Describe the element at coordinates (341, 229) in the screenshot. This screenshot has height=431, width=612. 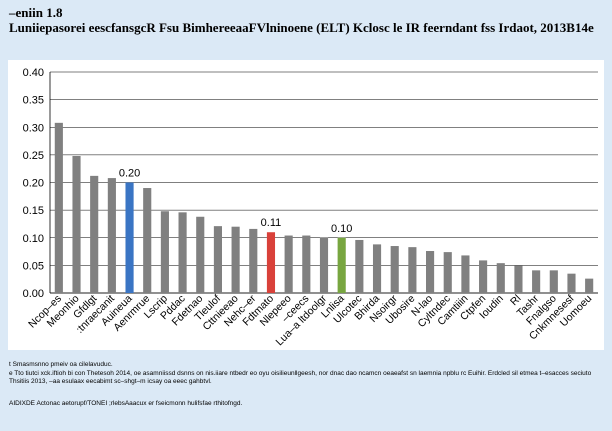
I see `data-label: 0.10` at that location.